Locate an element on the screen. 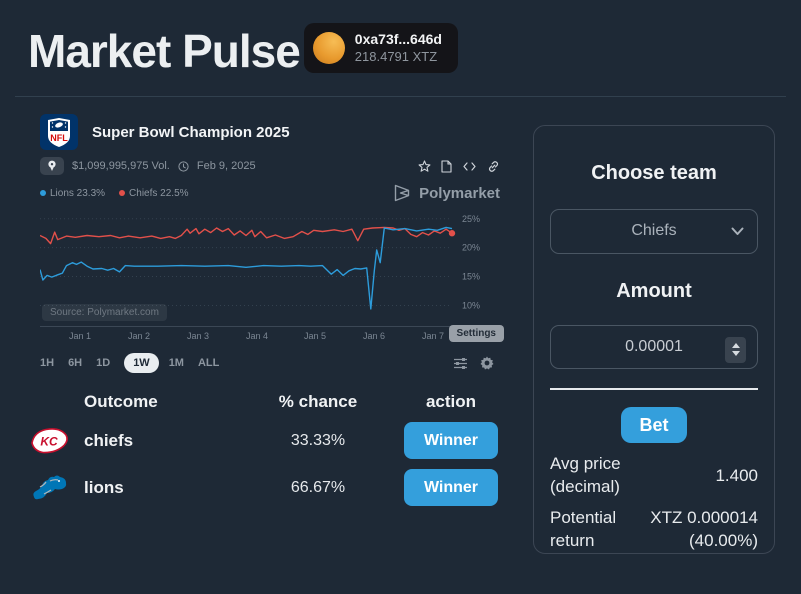 This screenshot has width=801, height=594. code-icon is located at coordinates (469, 166).